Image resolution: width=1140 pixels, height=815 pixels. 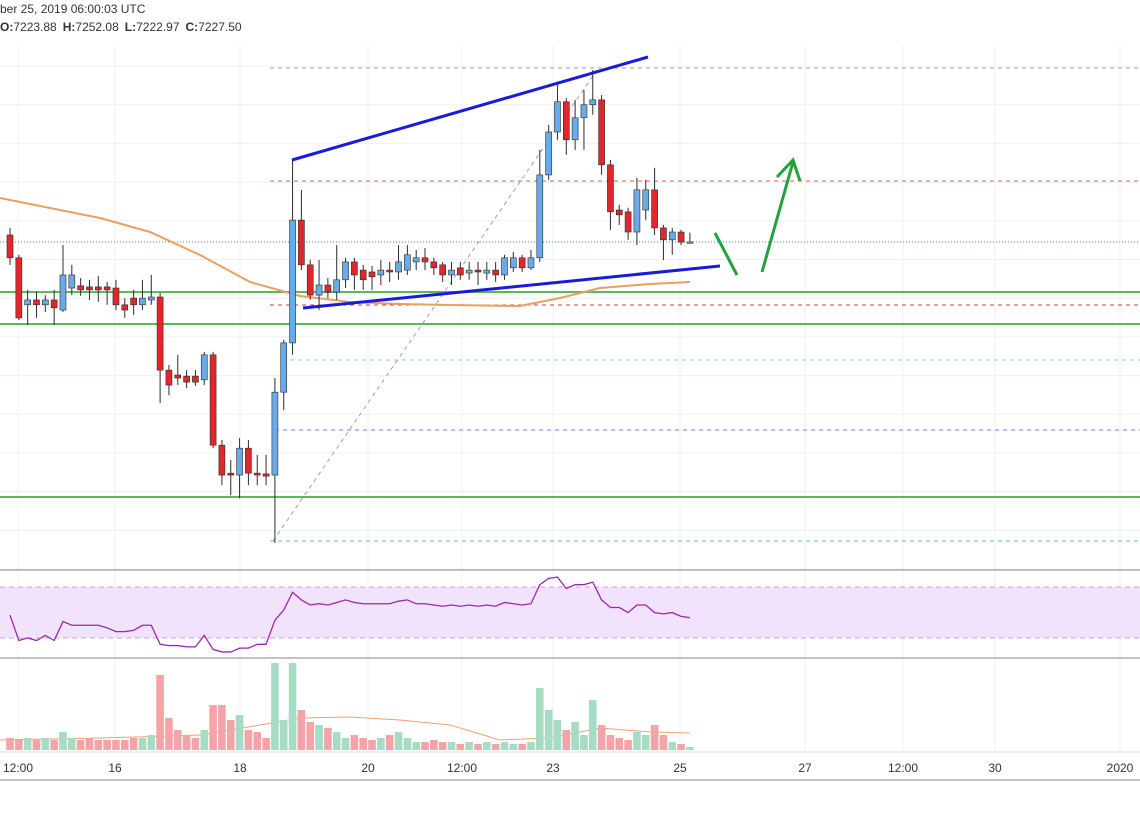 What do you see at coordinates (73, 9) in the screenshot?
I see `header-date: ber 25, 2019 06:00:03 UTC` at bounding box center [73, 9].